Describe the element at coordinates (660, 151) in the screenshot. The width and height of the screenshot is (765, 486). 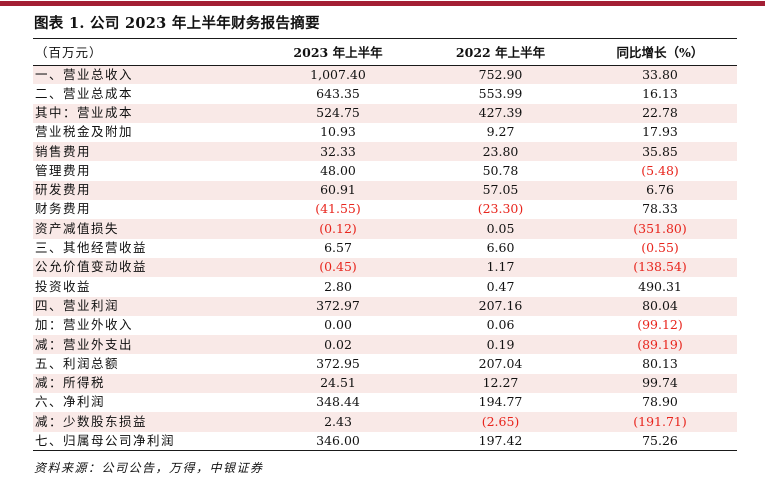
I see `yoy-value-cell: 35.85` at that location.